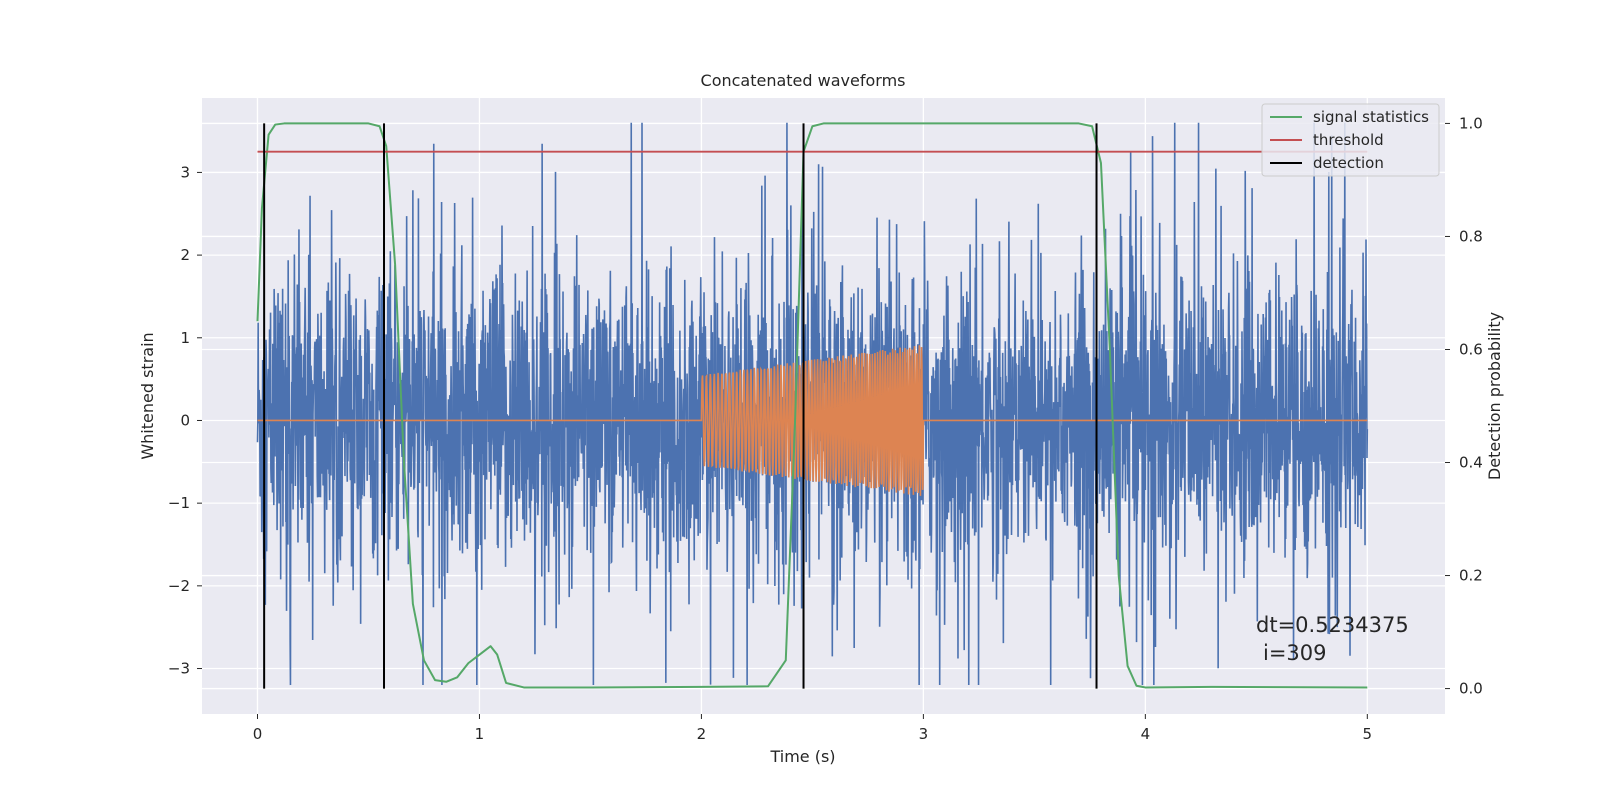 This screenshot has width=1600, height=800. Describe the element at coordinates (1464, 406) in the screenshot. I see `y-ticks-right: 0.0 0.2 0.4 0.6 0.8 1.0` at that location.